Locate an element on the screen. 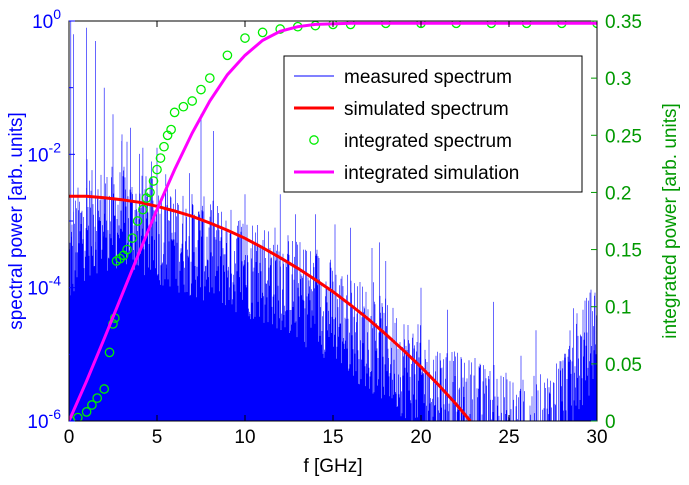  y-right-tick-label: 0 is located at coordinates (610, 422).